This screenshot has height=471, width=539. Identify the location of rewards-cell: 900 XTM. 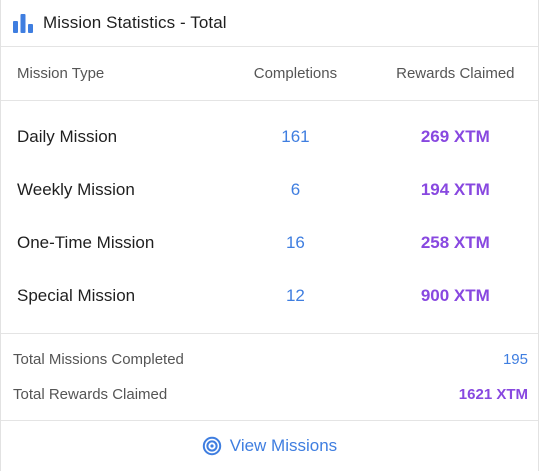
(455, 295).